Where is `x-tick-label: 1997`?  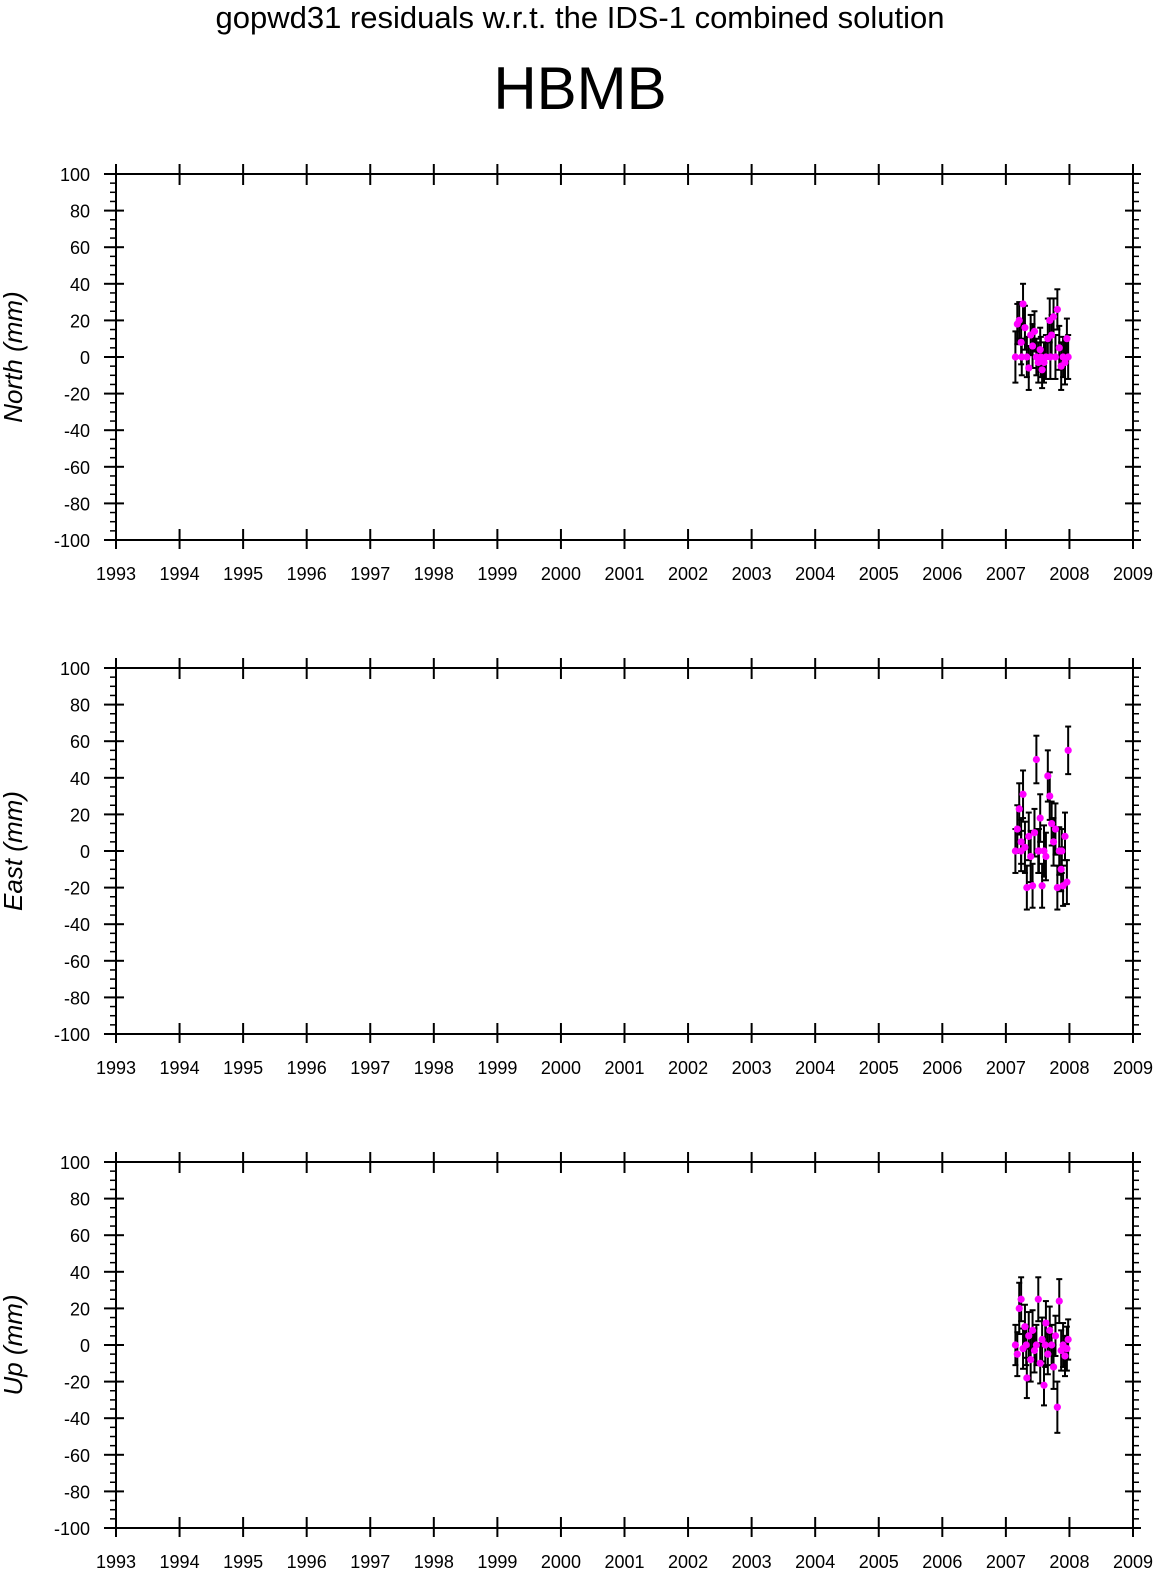 x-tick-label: 1997 is located at coordinates (370, 574).